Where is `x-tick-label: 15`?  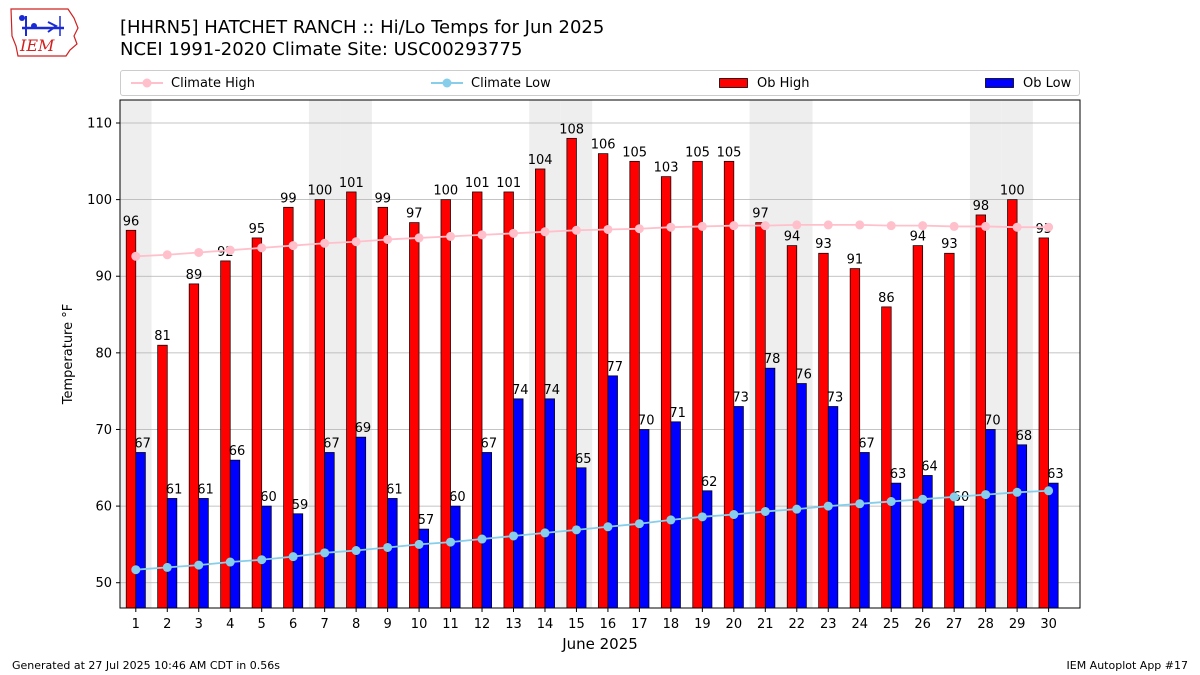 x-tick-label: 15 is located at coordinates (576, 624).